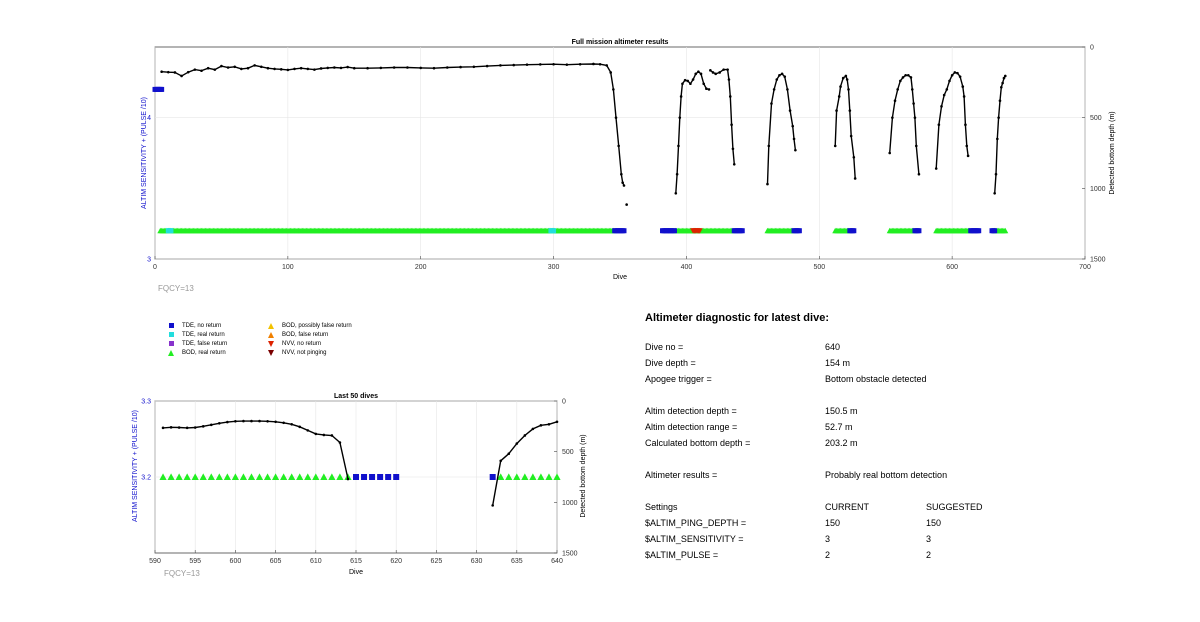 The image size is (1200, 622). What do you see at coordinates (271, 325) in the screenshot?
I see `triangle-up-marker-icon` at bounding box center [271, 325].